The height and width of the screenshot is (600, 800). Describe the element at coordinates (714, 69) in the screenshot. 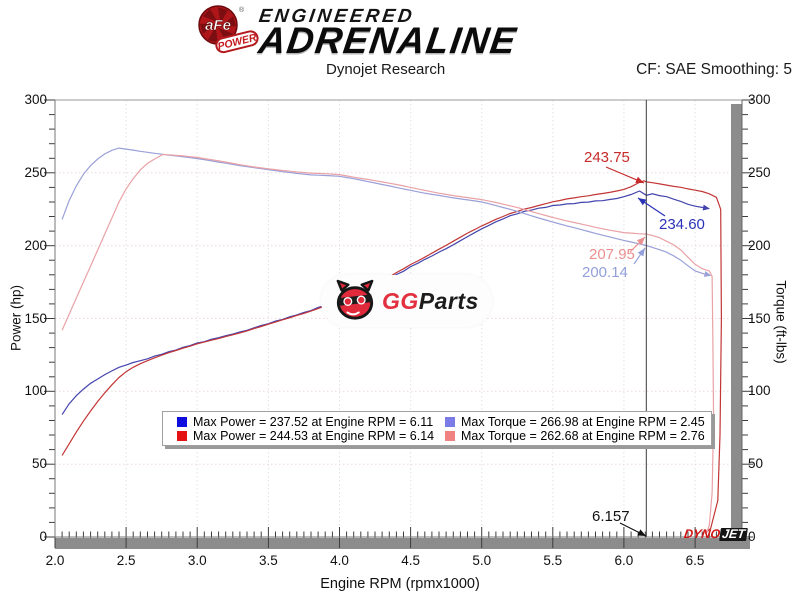

I see `smoothing-setting: CF: SAE Smoothing: 5` at that location.